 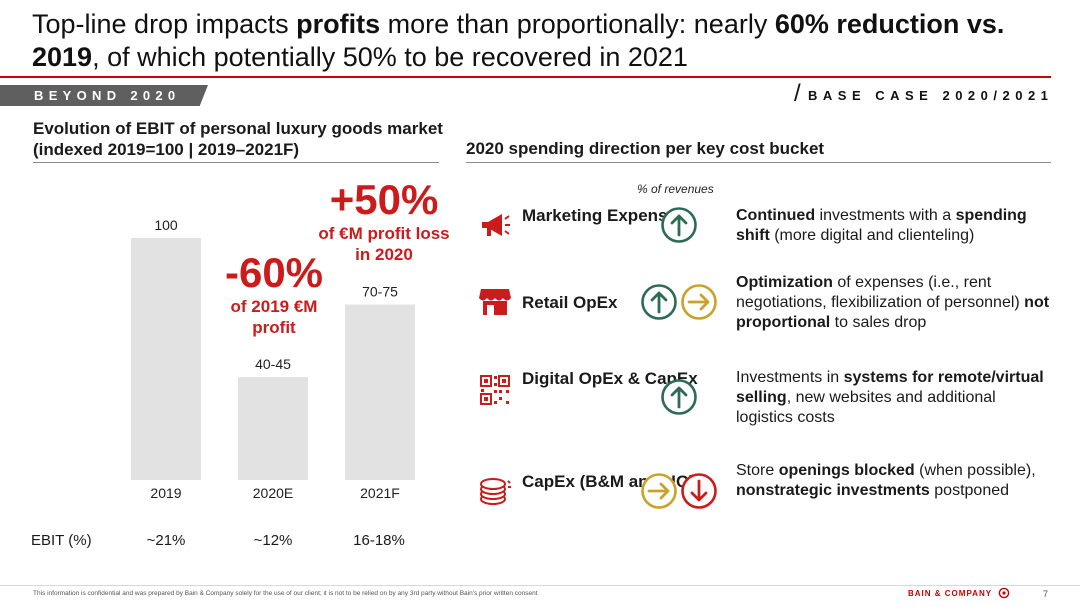 I want to click on bain-logo-icon, so click(x=1004, y=593).